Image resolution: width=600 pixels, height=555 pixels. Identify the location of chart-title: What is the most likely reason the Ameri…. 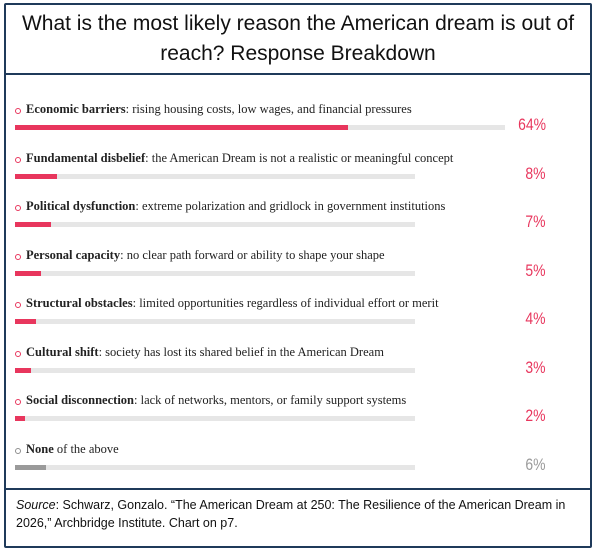
(298, 38).